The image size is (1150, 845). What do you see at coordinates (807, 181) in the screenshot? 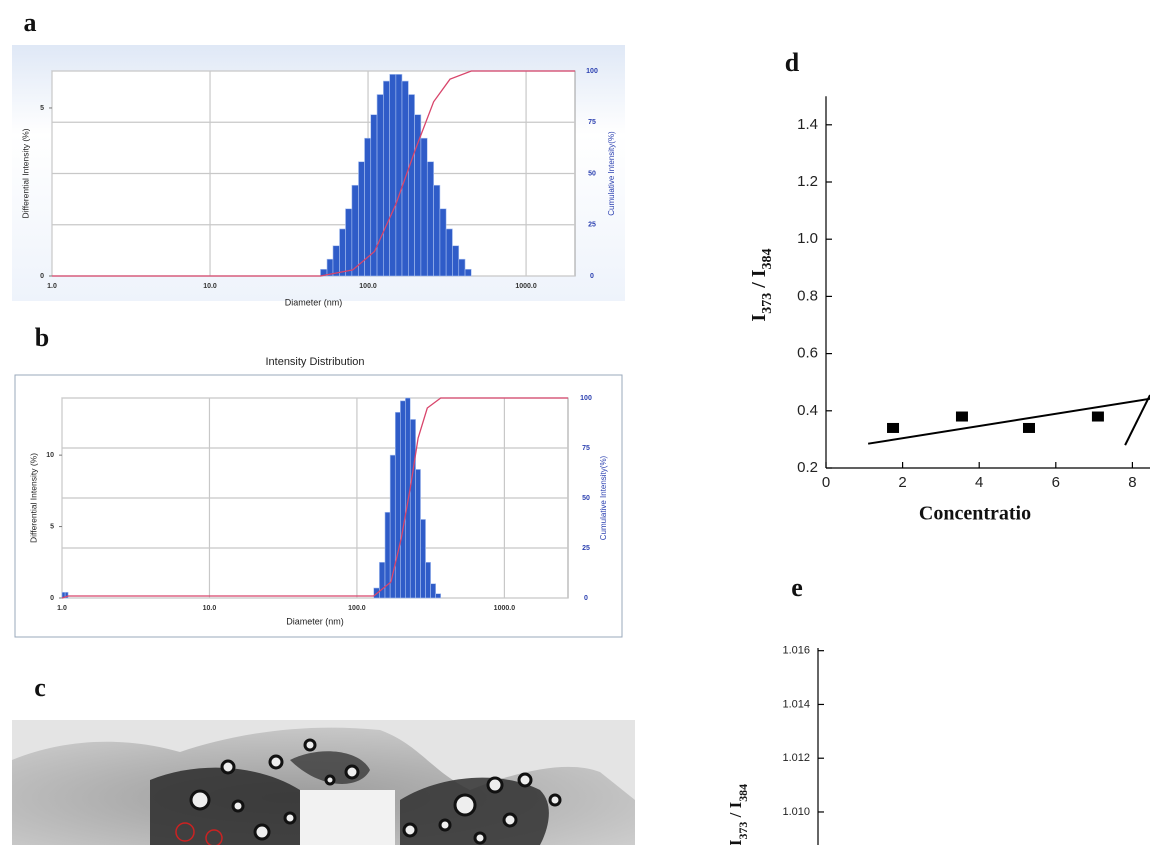
I see `y-tick-label: 1.2` at bounding box center [807, 181].